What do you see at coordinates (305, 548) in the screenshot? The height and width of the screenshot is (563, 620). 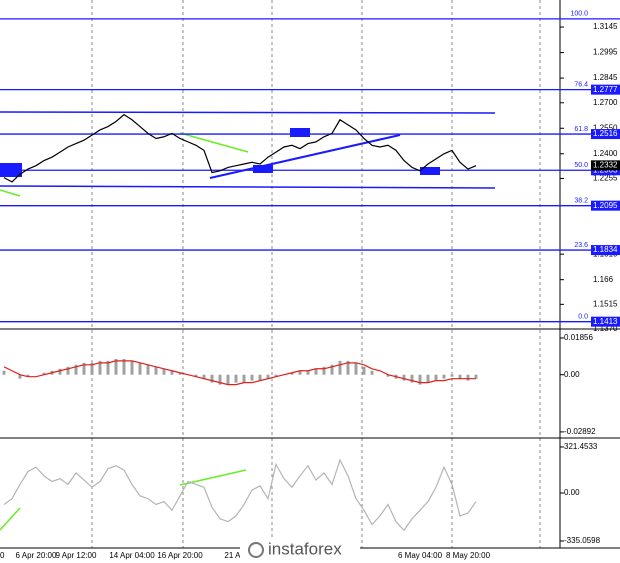 I see `watermark: instaforex` at bounding box center [305, 548].